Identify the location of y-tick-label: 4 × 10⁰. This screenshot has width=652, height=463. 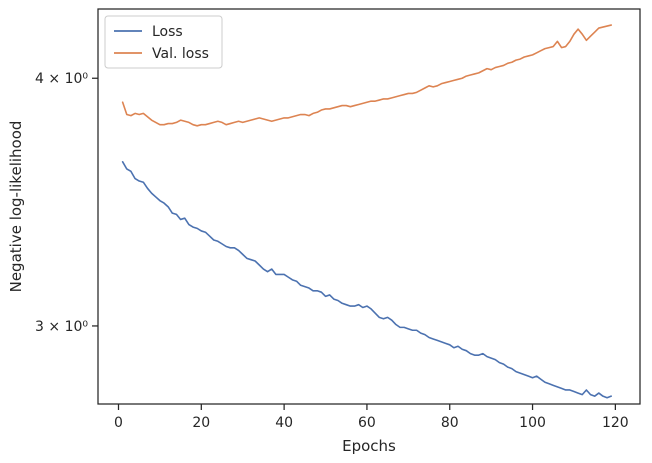
(61, 79).